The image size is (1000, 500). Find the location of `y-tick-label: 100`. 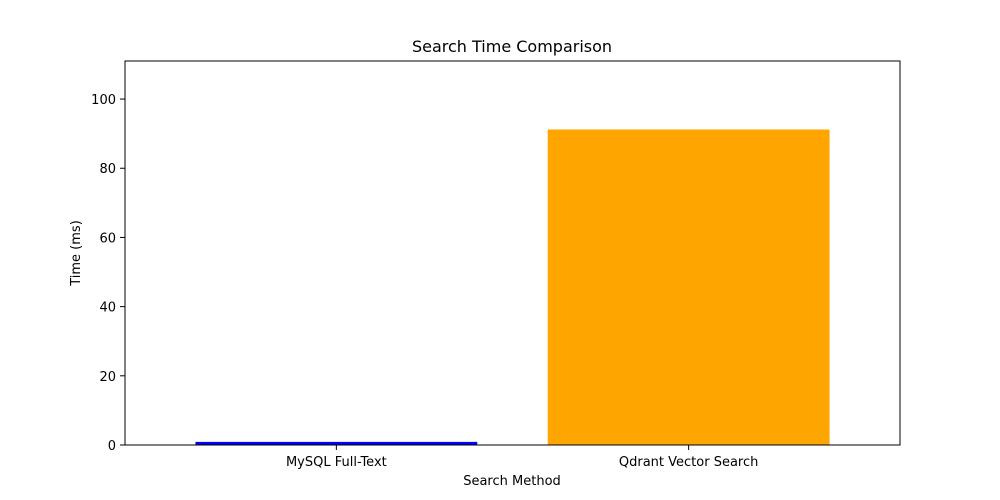

y-tick-label: 100 is located at coordinates (103, 100).